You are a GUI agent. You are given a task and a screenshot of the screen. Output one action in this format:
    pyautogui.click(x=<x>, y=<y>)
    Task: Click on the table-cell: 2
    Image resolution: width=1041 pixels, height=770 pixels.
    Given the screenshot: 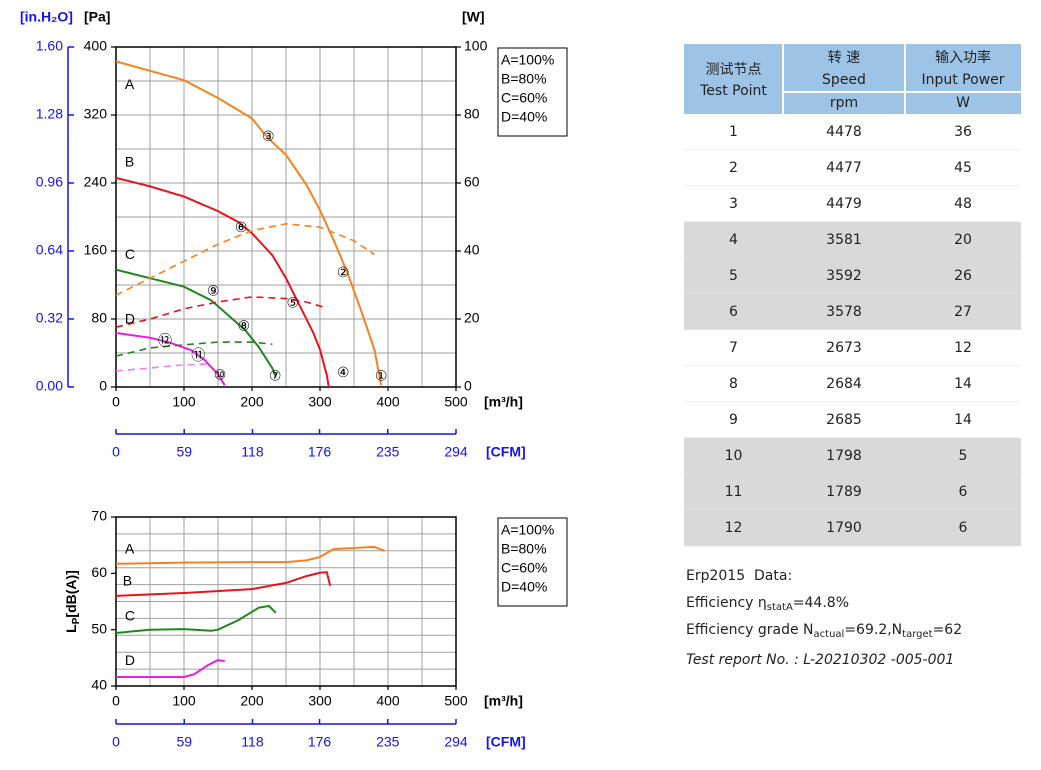 What is the action you would take?
    pyautogui.click(x=733, y=168)
    